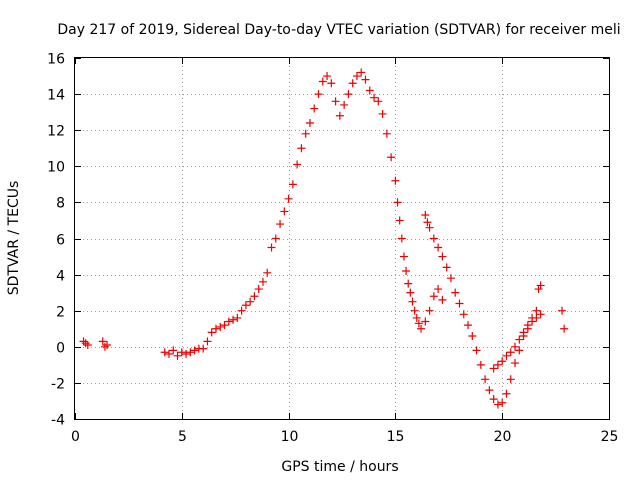 The width and height of the screenshot is (640, 480). What do you see at coordinates (56, 96) in the screenshot?
I see `y-tick-label: 14` at bounding box center [56, 96].